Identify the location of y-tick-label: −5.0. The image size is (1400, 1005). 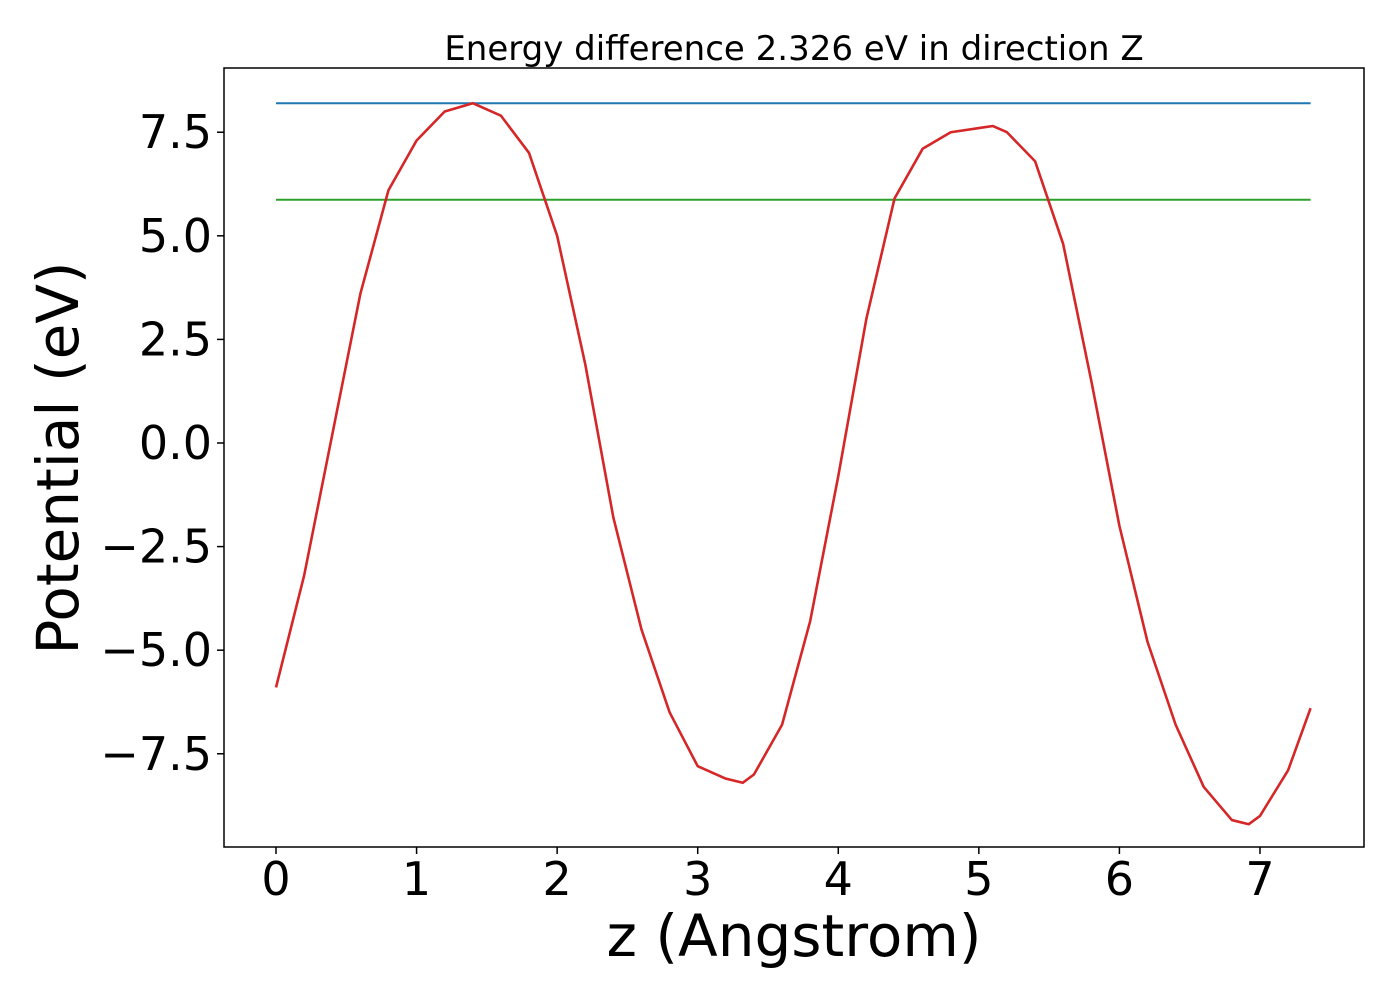
(156, 650).